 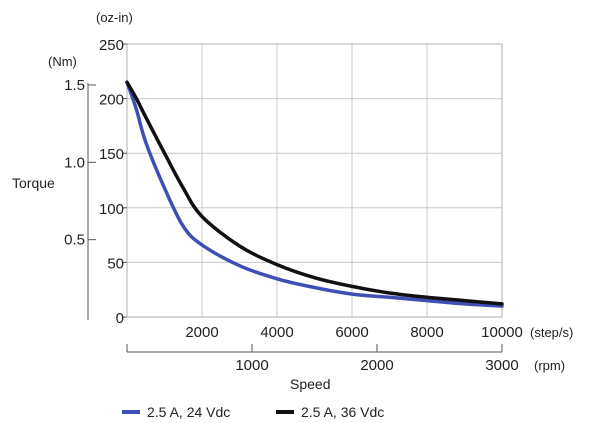 I want to click on y-unit-primary: (oz-in), so click(x=114, y=17).